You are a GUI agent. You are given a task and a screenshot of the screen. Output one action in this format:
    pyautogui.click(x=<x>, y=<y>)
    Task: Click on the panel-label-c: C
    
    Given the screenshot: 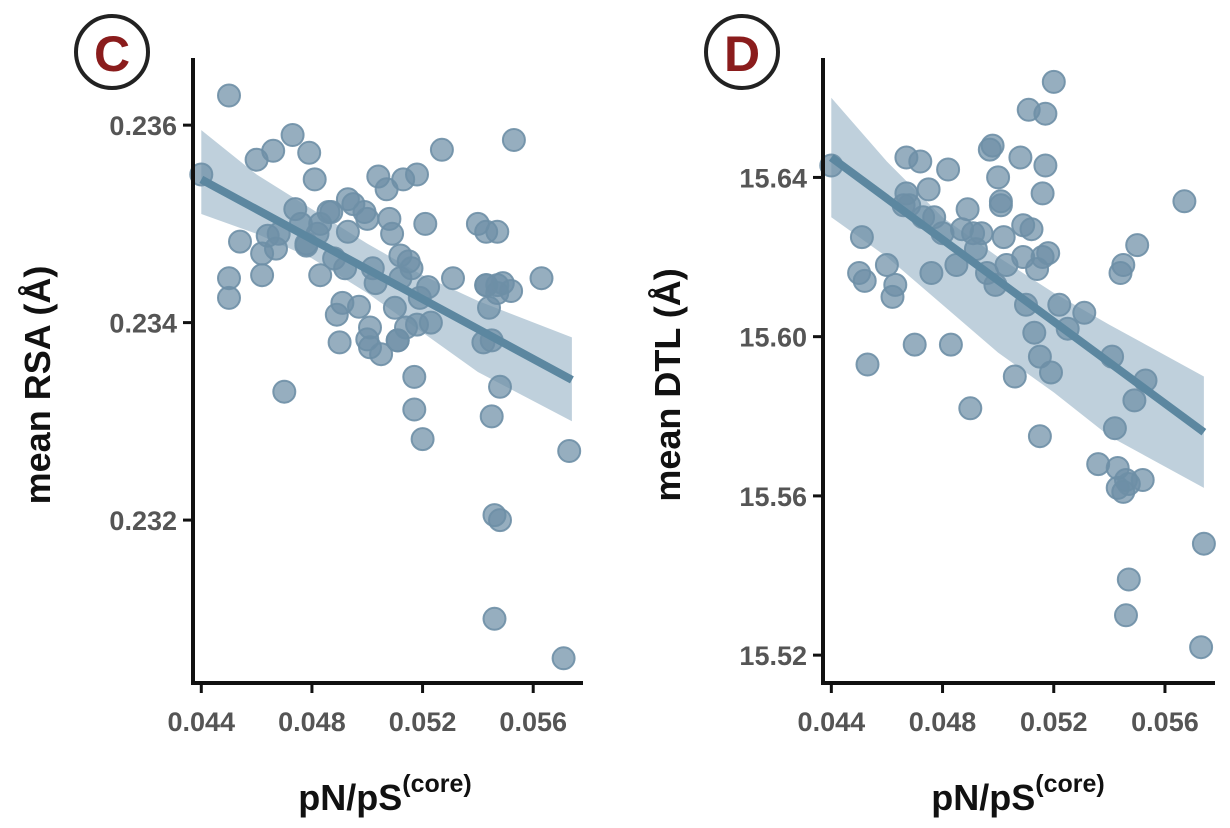 What is the action you would take?
    pyautogui.click(x=112, y=54)
    